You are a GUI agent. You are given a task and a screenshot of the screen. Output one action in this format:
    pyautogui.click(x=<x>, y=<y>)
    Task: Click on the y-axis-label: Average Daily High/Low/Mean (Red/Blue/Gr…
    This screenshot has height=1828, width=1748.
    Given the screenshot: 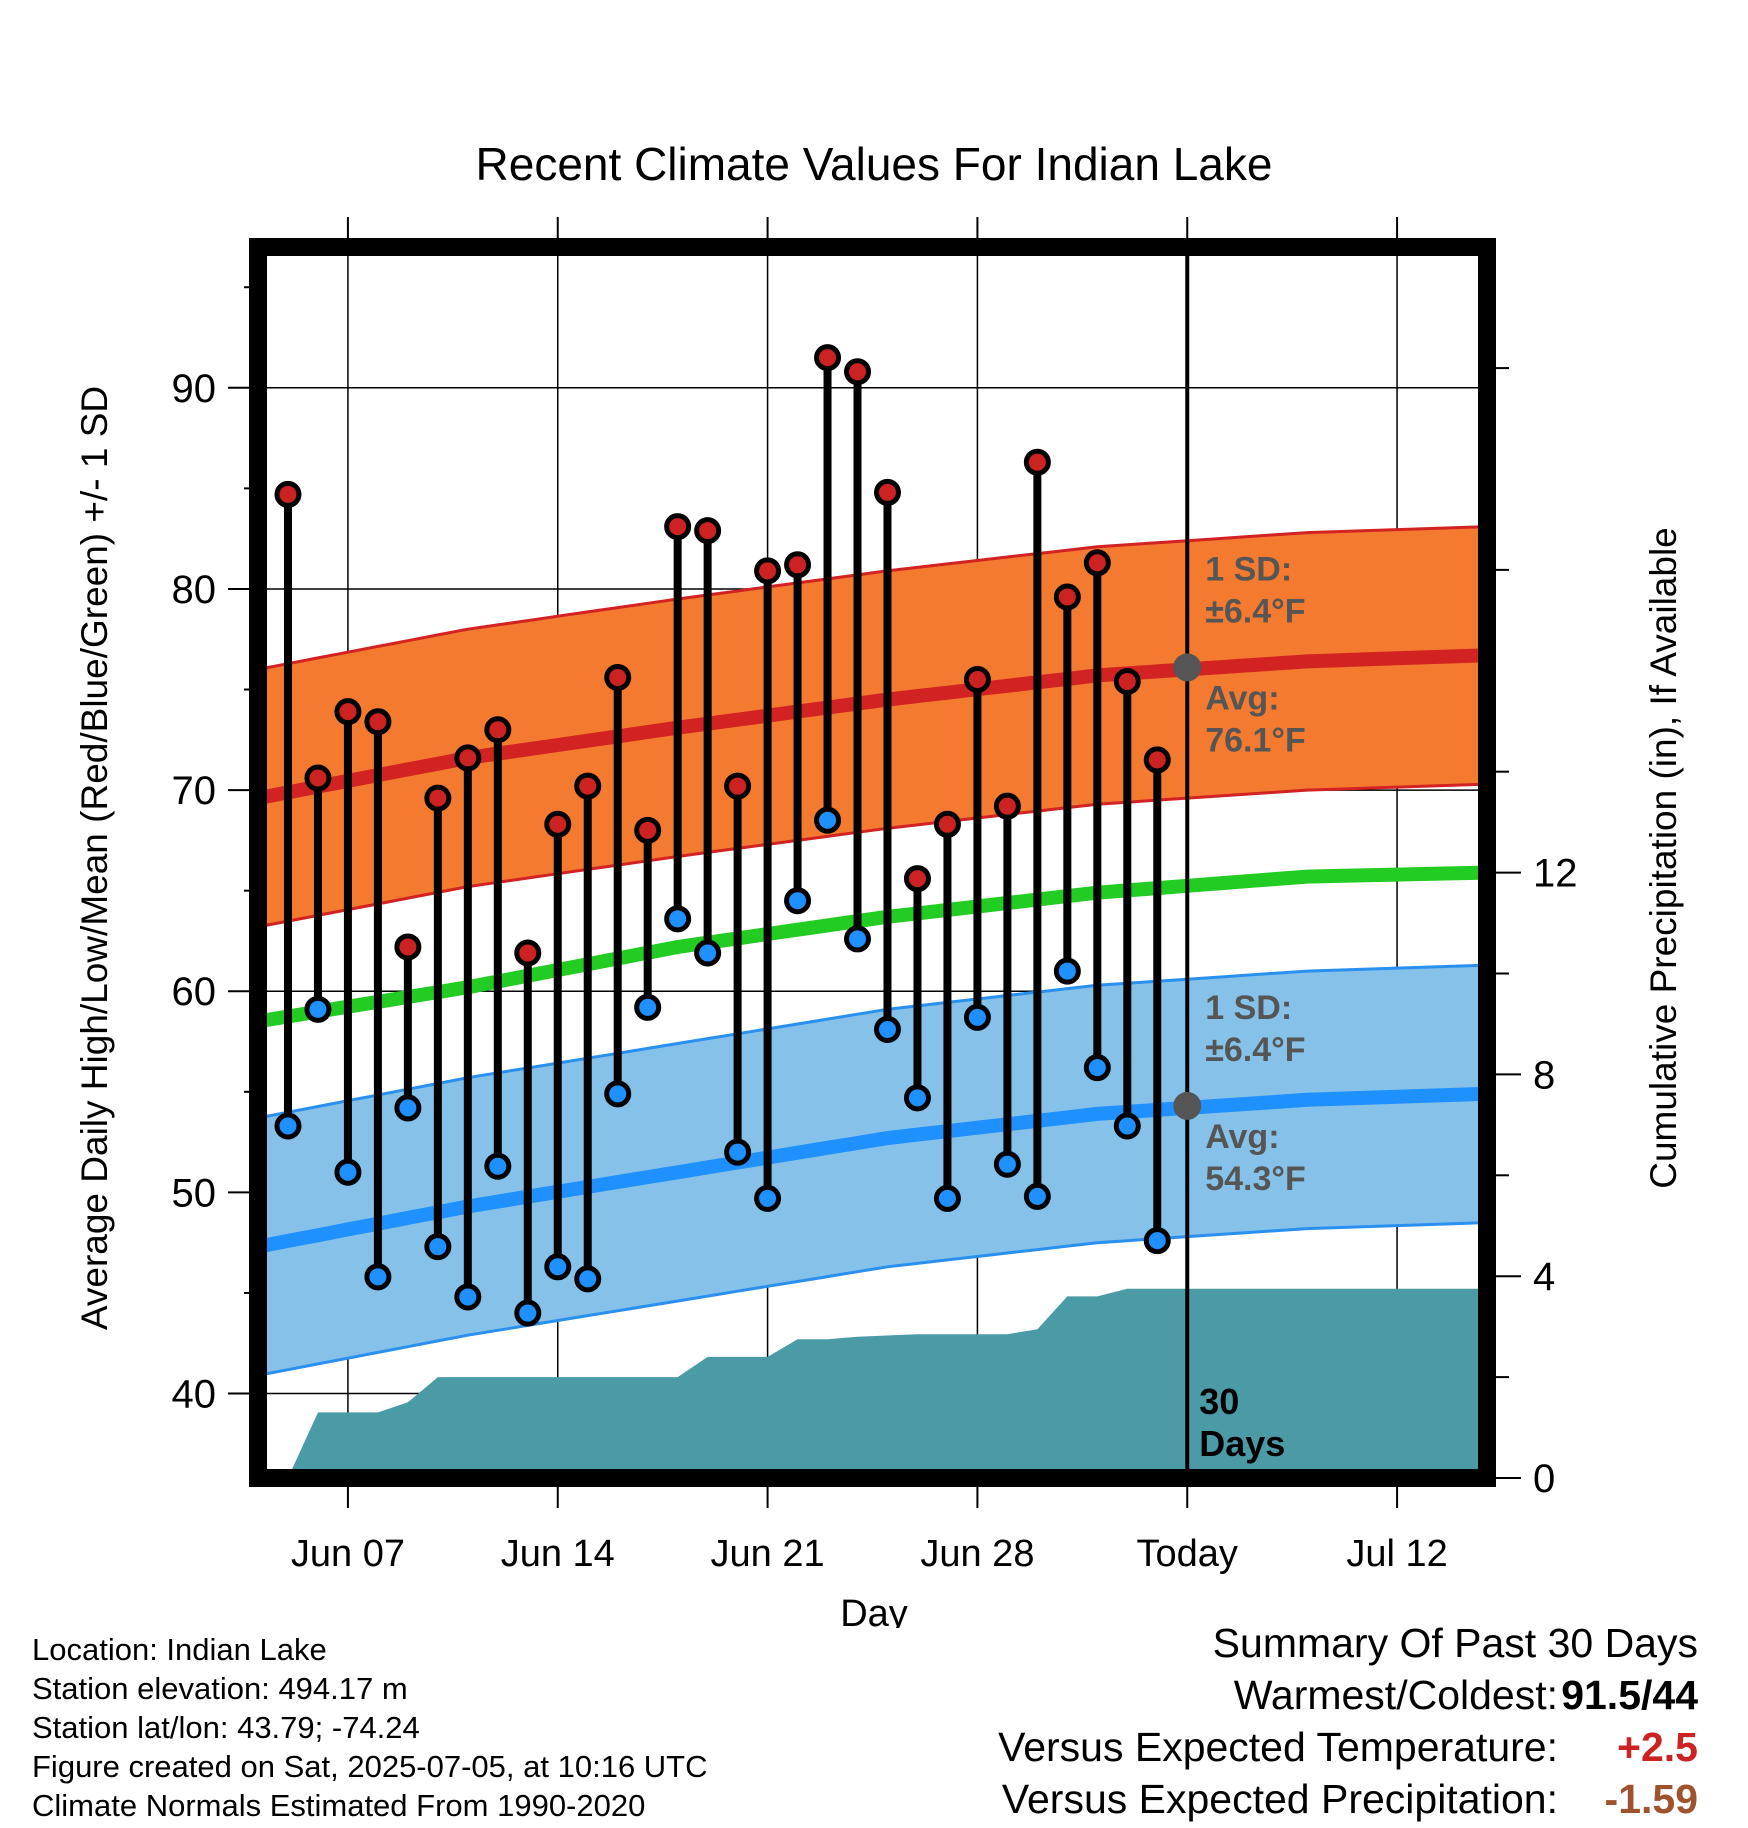 What is the action you would take?
    pyautogui.click(x=94, y=858)
    